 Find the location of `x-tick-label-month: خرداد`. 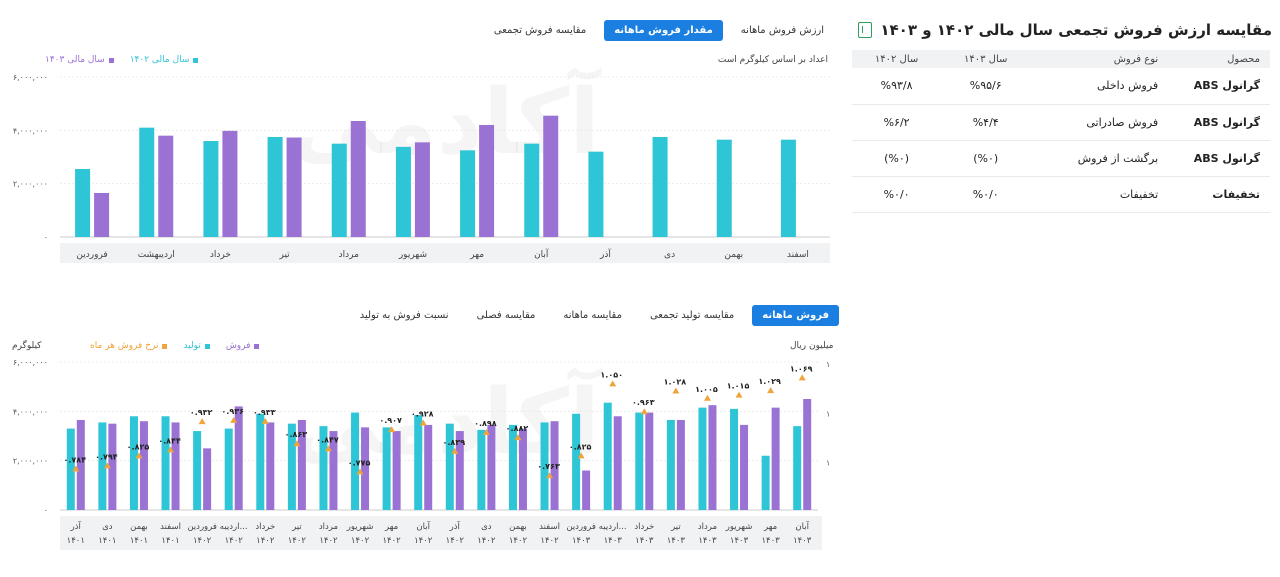

x-tick-label-month: خرداد is located at coordinates (644, 527).